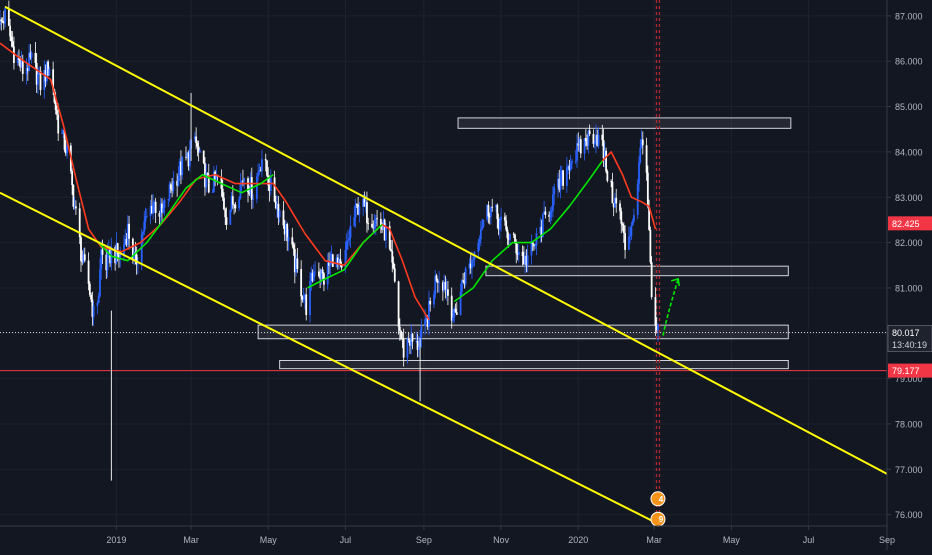  I want to click on time-axis: 2019 Mar May Jul Sep Nov 2020 Mar May Jul Sep, so click(447, 535).